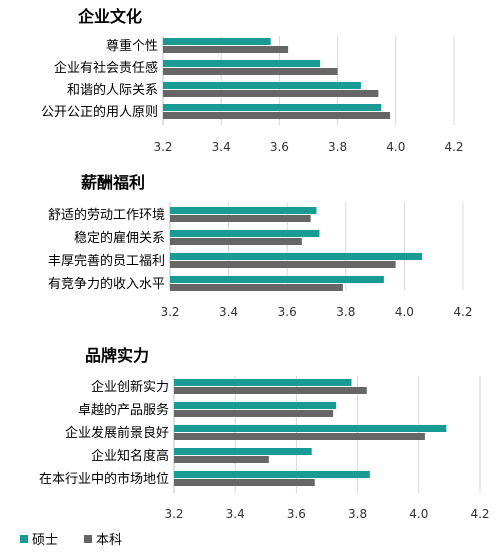  What do you see at coordinates (345, 312) in the screenshot?
I see `x-tick-label-2-4: 3.8` at bounding box center [345, 312].